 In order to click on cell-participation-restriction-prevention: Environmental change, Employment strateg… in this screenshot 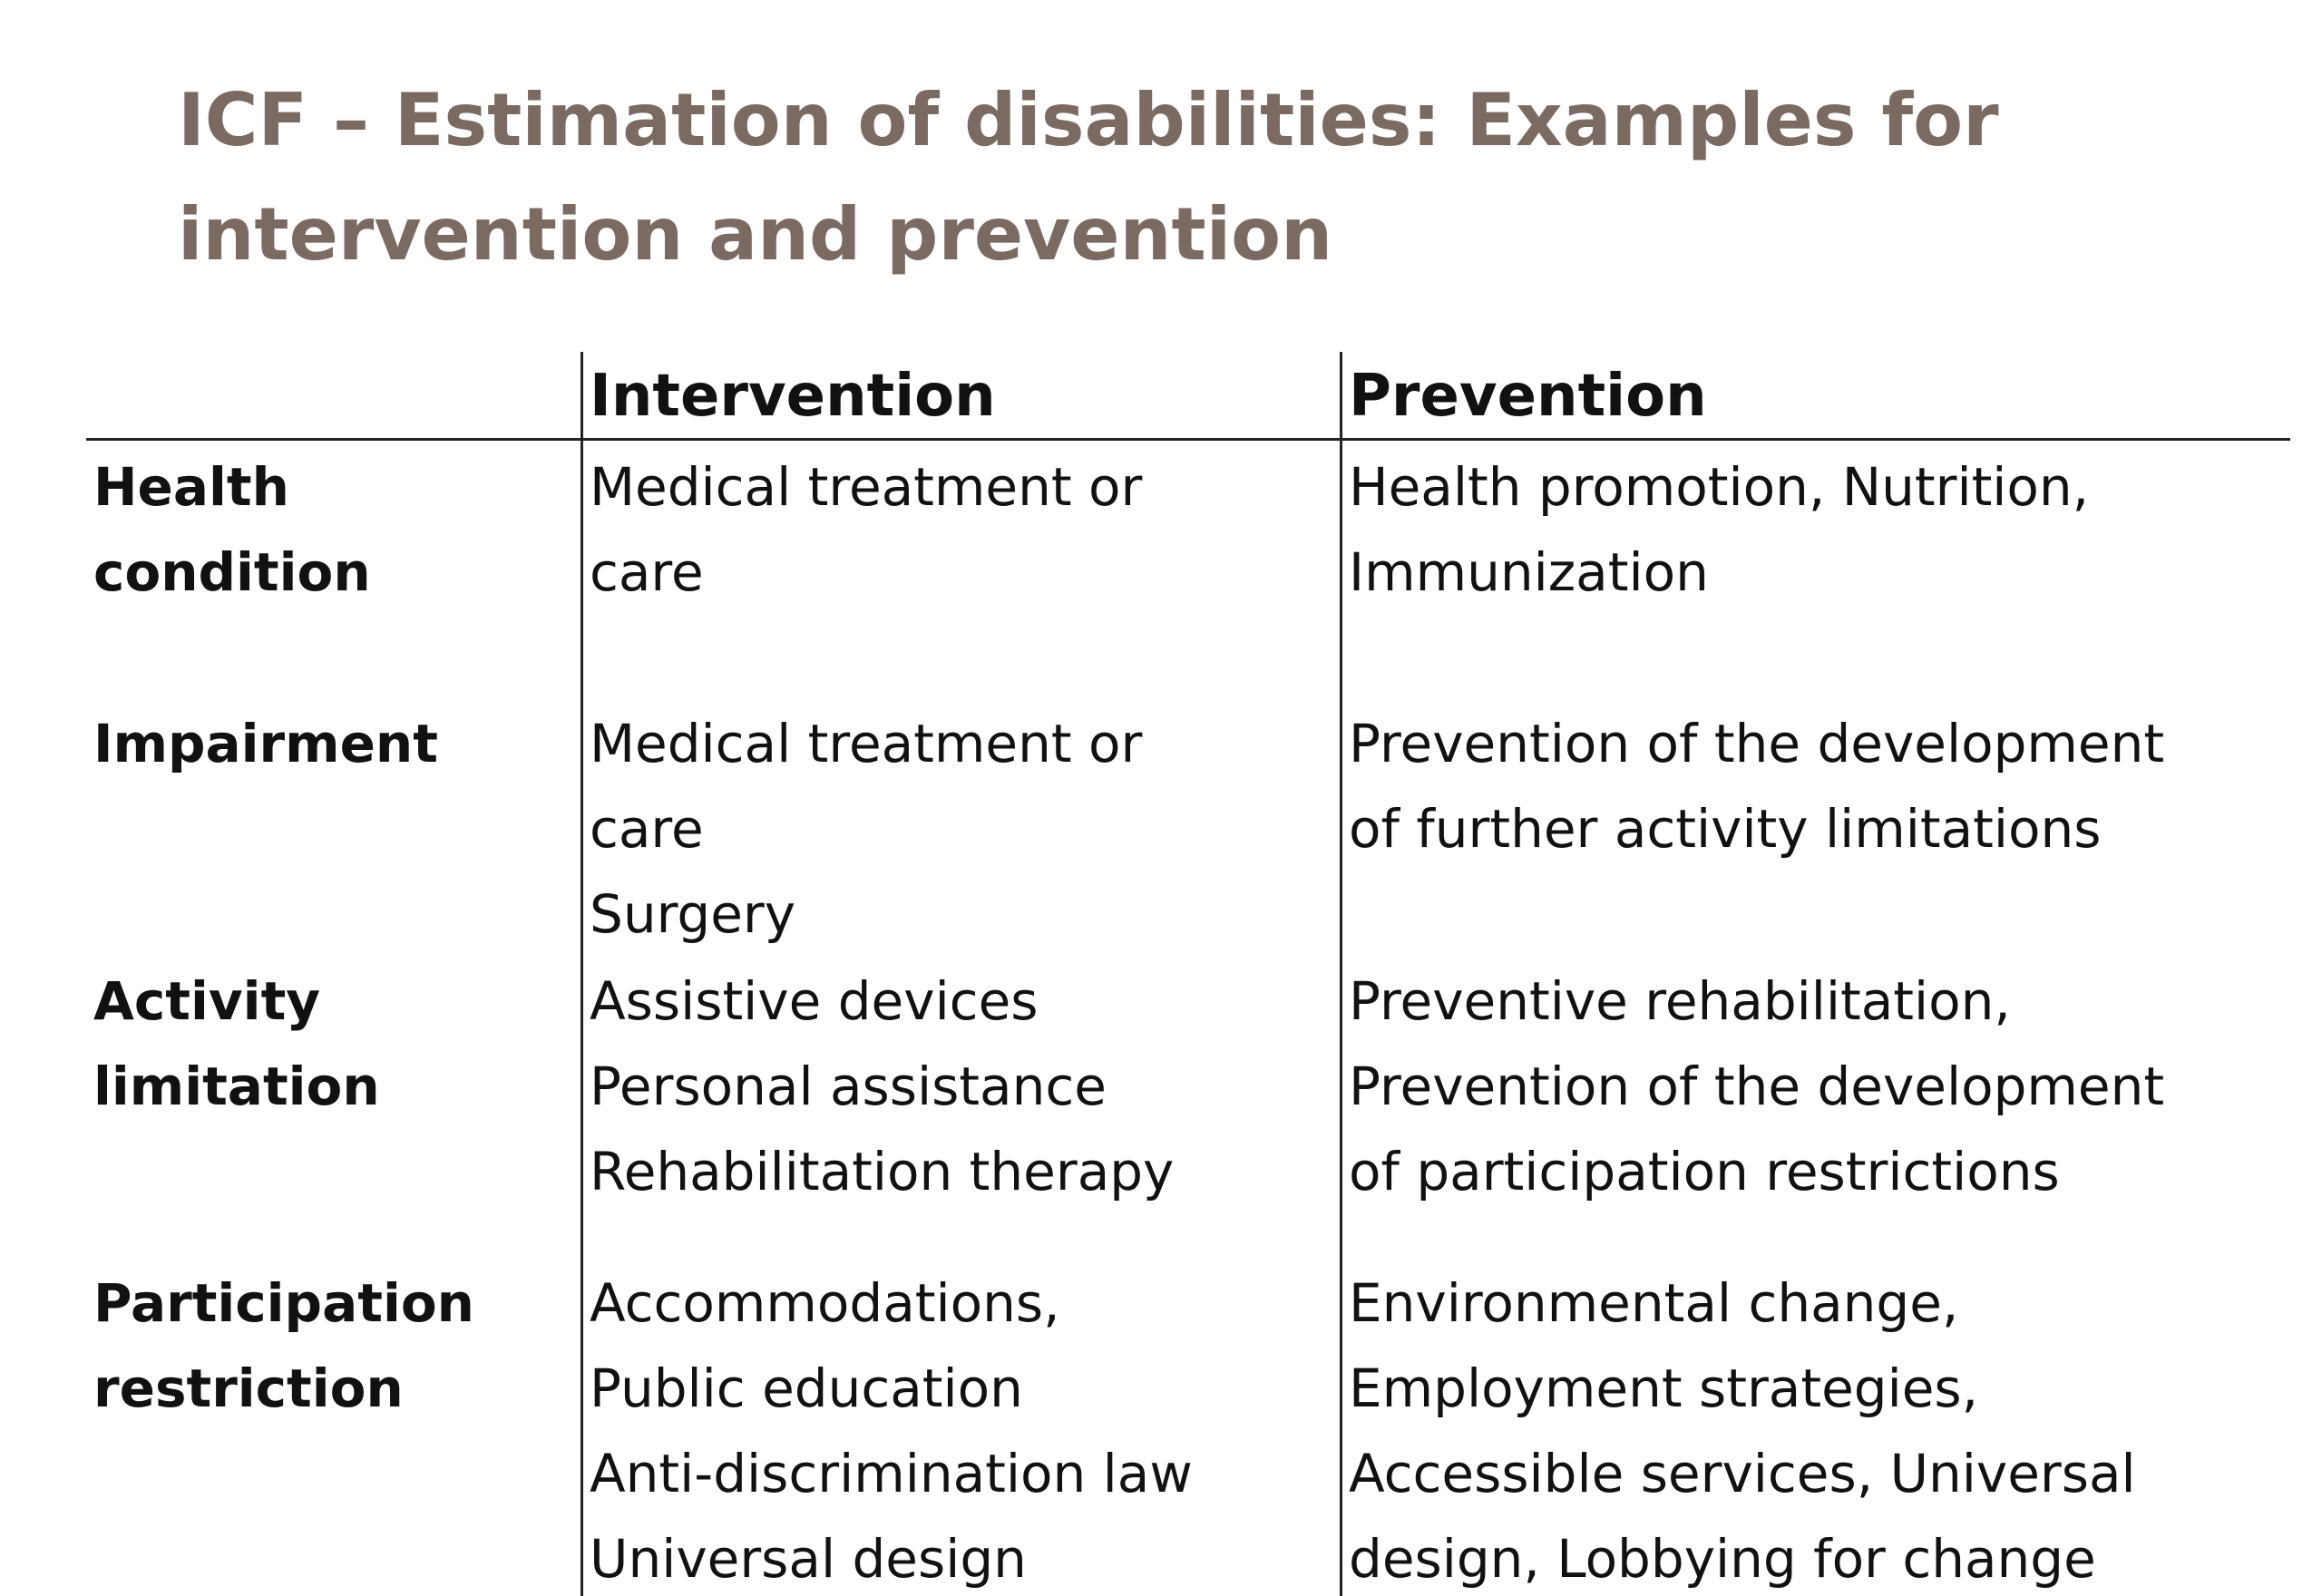, I will do `click(1742, 1431)`.